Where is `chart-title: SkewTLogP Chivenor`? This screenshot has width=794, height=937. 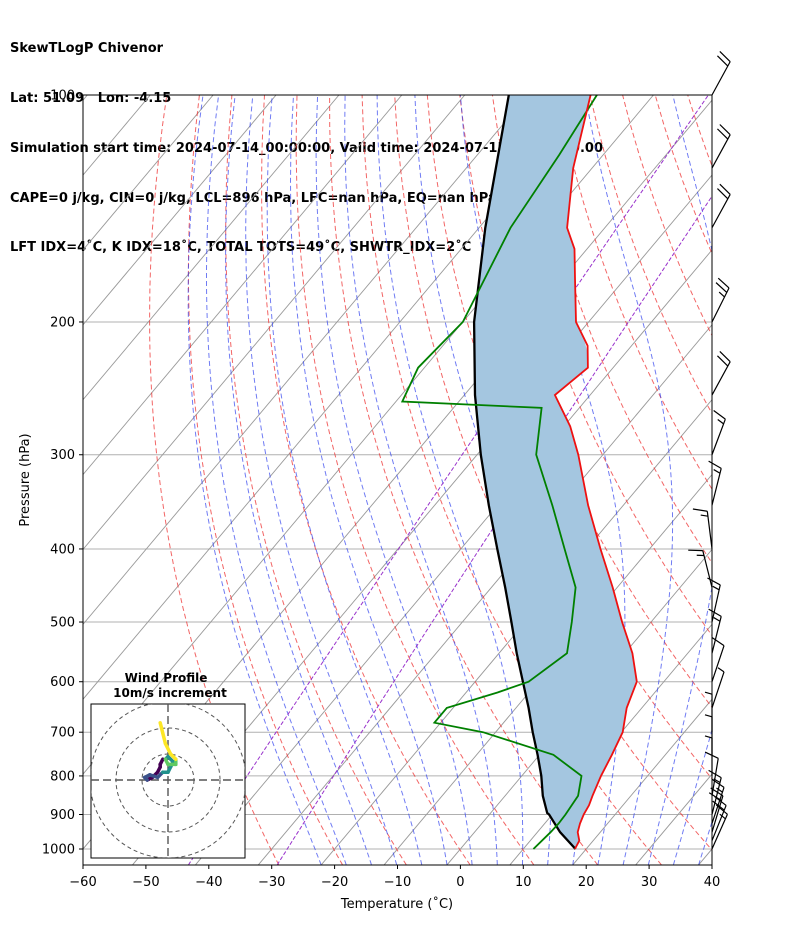 chart-title: SkewTLogP Chivenor is located at coordinates (87, 49).